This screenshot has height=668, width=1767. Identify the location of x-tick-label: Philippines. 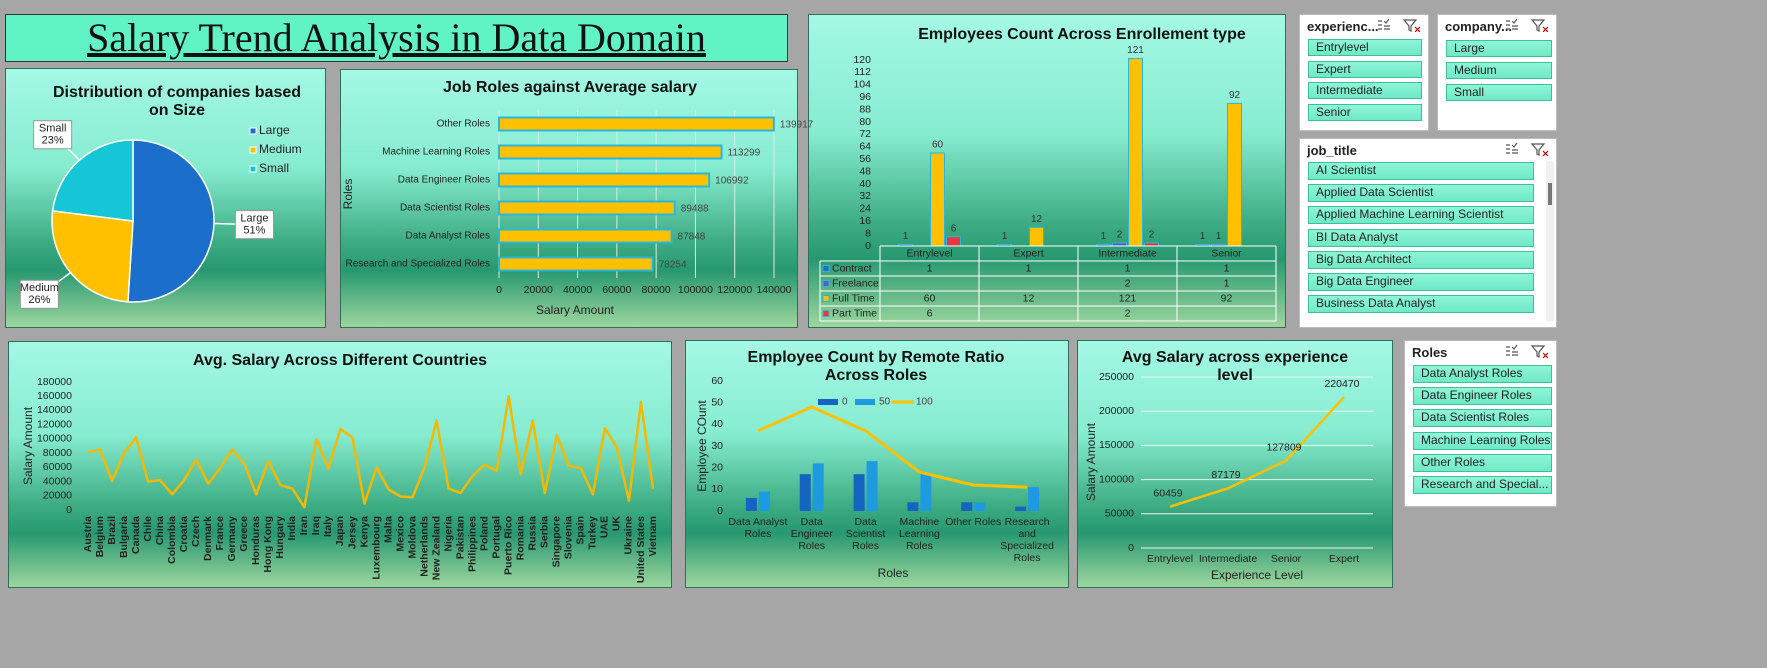
(472, 544).